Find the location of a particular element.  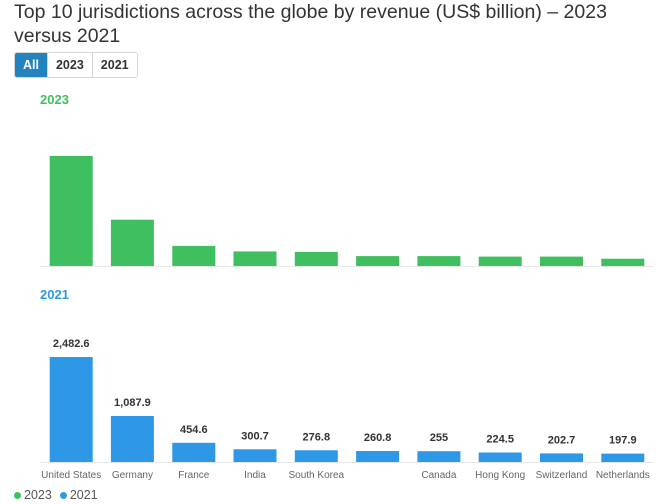

x-tick-label-6: Canada is located at coordinates (438, 475).